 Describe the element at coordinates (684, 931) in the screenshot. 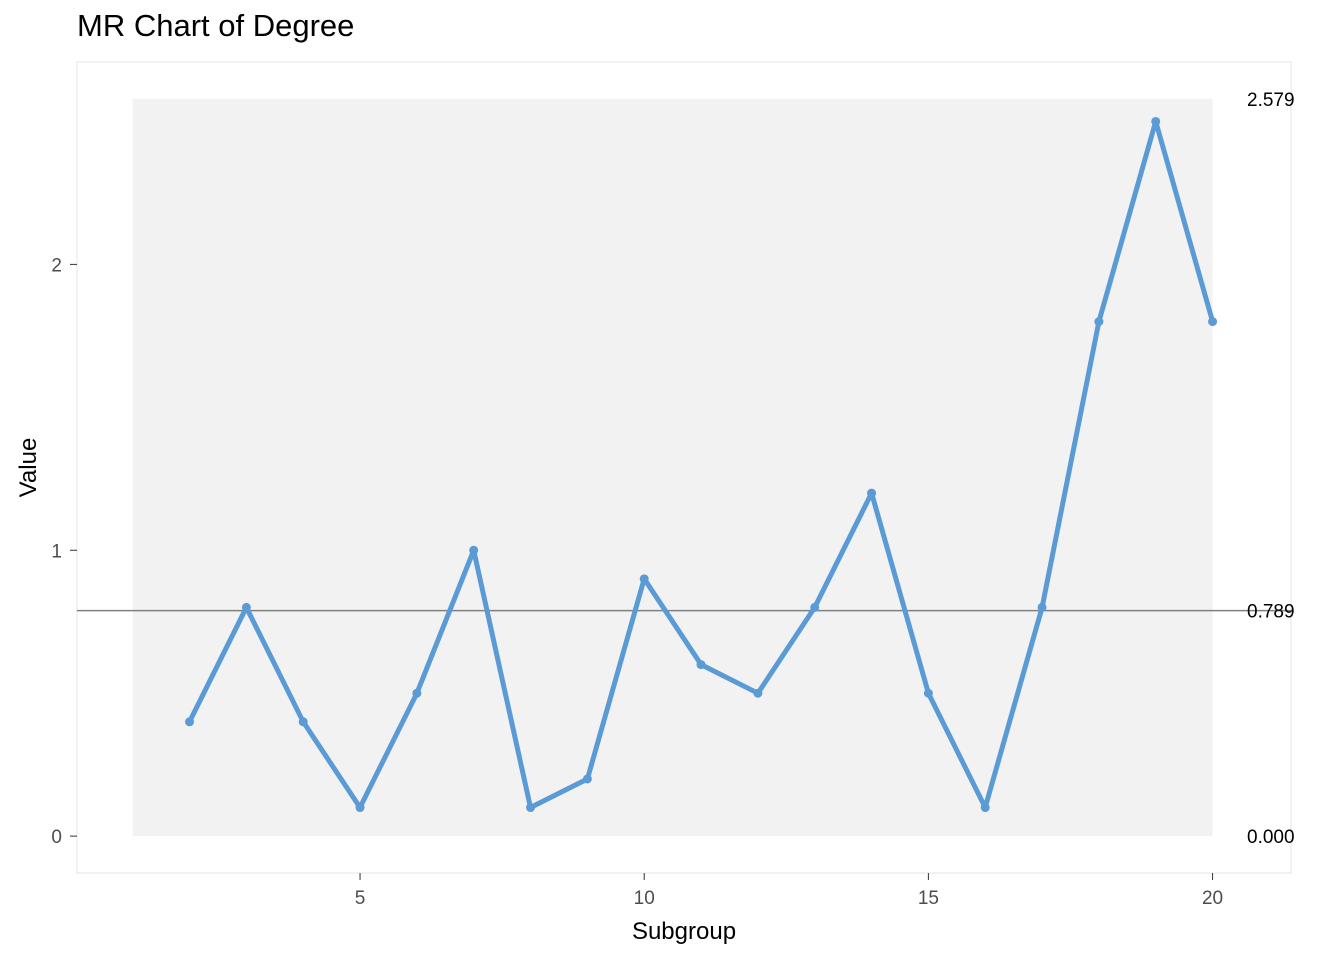

I see `x-axis-label: Subgroup` at that location.